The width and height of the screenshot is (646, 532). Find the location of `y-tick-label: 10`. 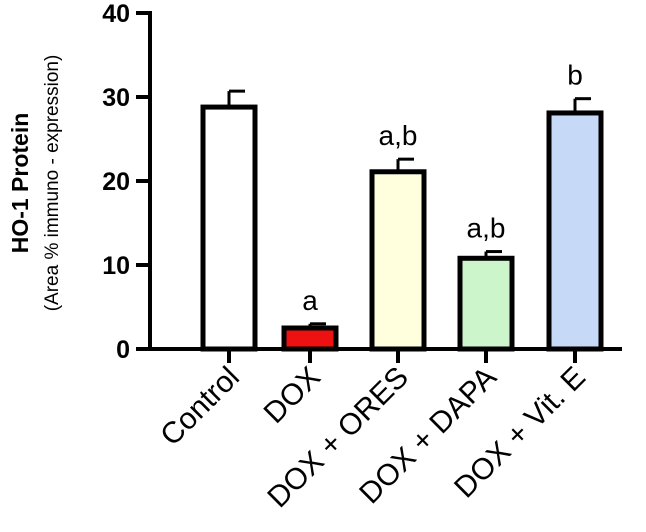

y-tick-label: 10 is located at coordinates (116, 266).